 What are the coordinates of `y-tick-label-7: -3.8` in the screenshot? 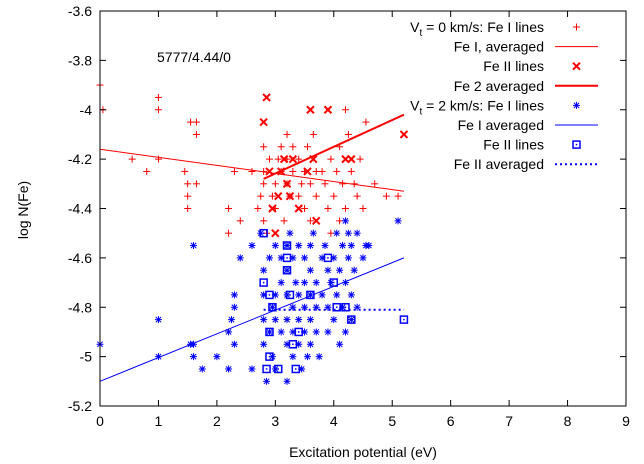 It's located at (80, 60).